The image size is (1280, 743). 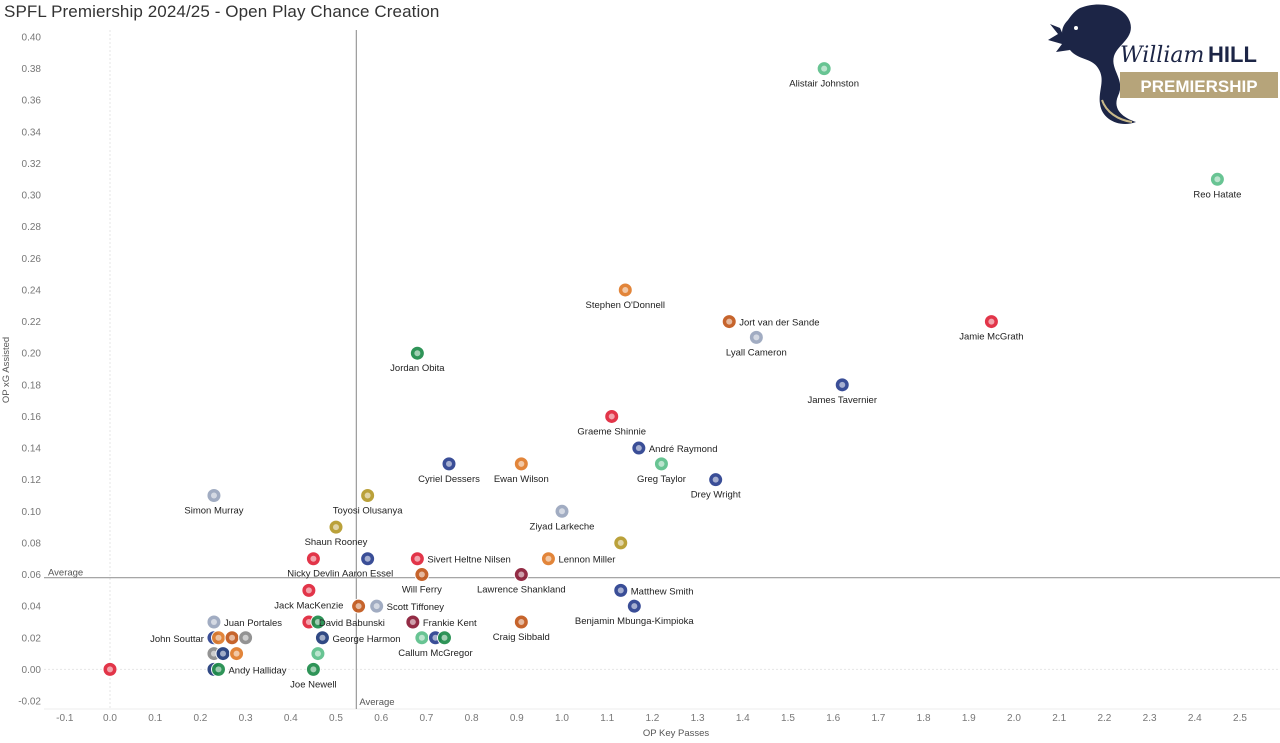 I want to click on x-tick-label: 1.6, so click(x=833, y=718).